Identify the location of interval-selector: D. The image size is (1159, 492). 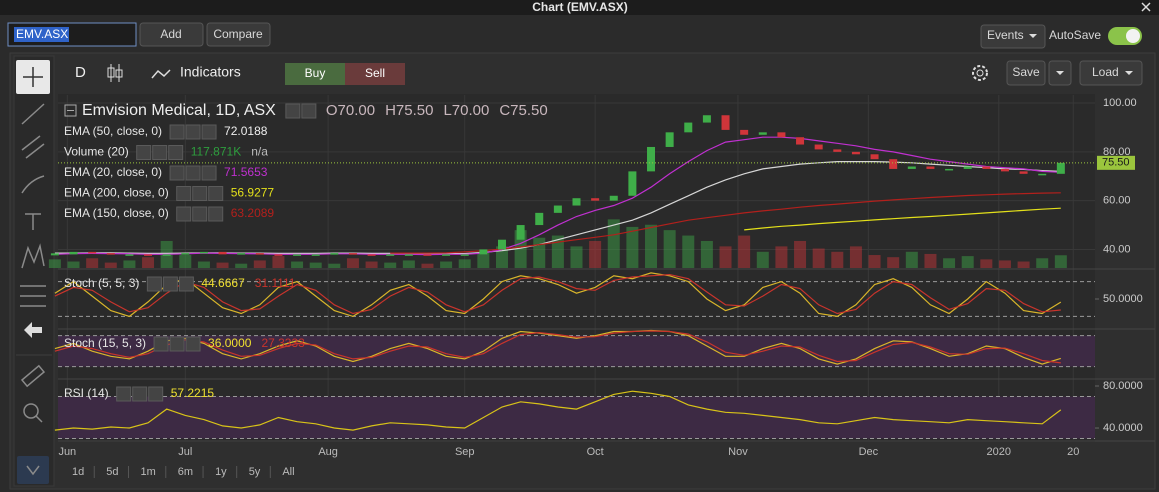
(80, 72).